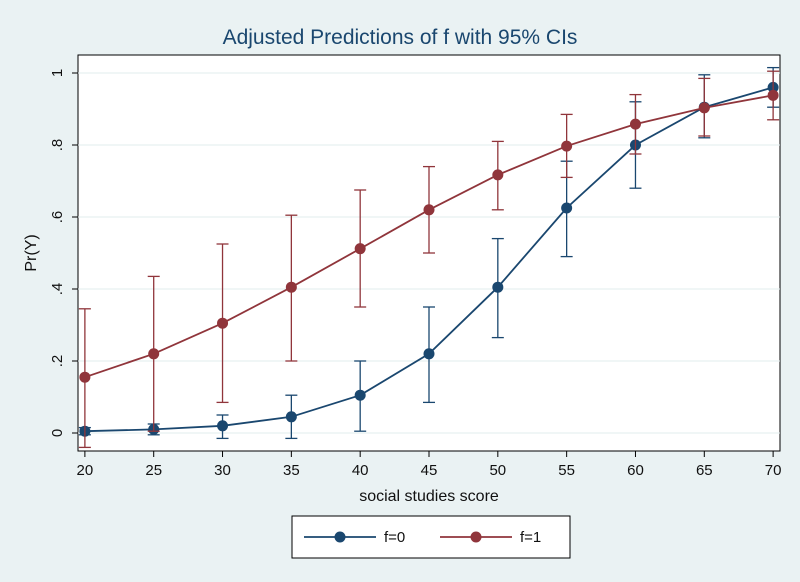 This screenshot has height=582, width=800. I want to click on x-tick-label: 65, so click(704, 470).